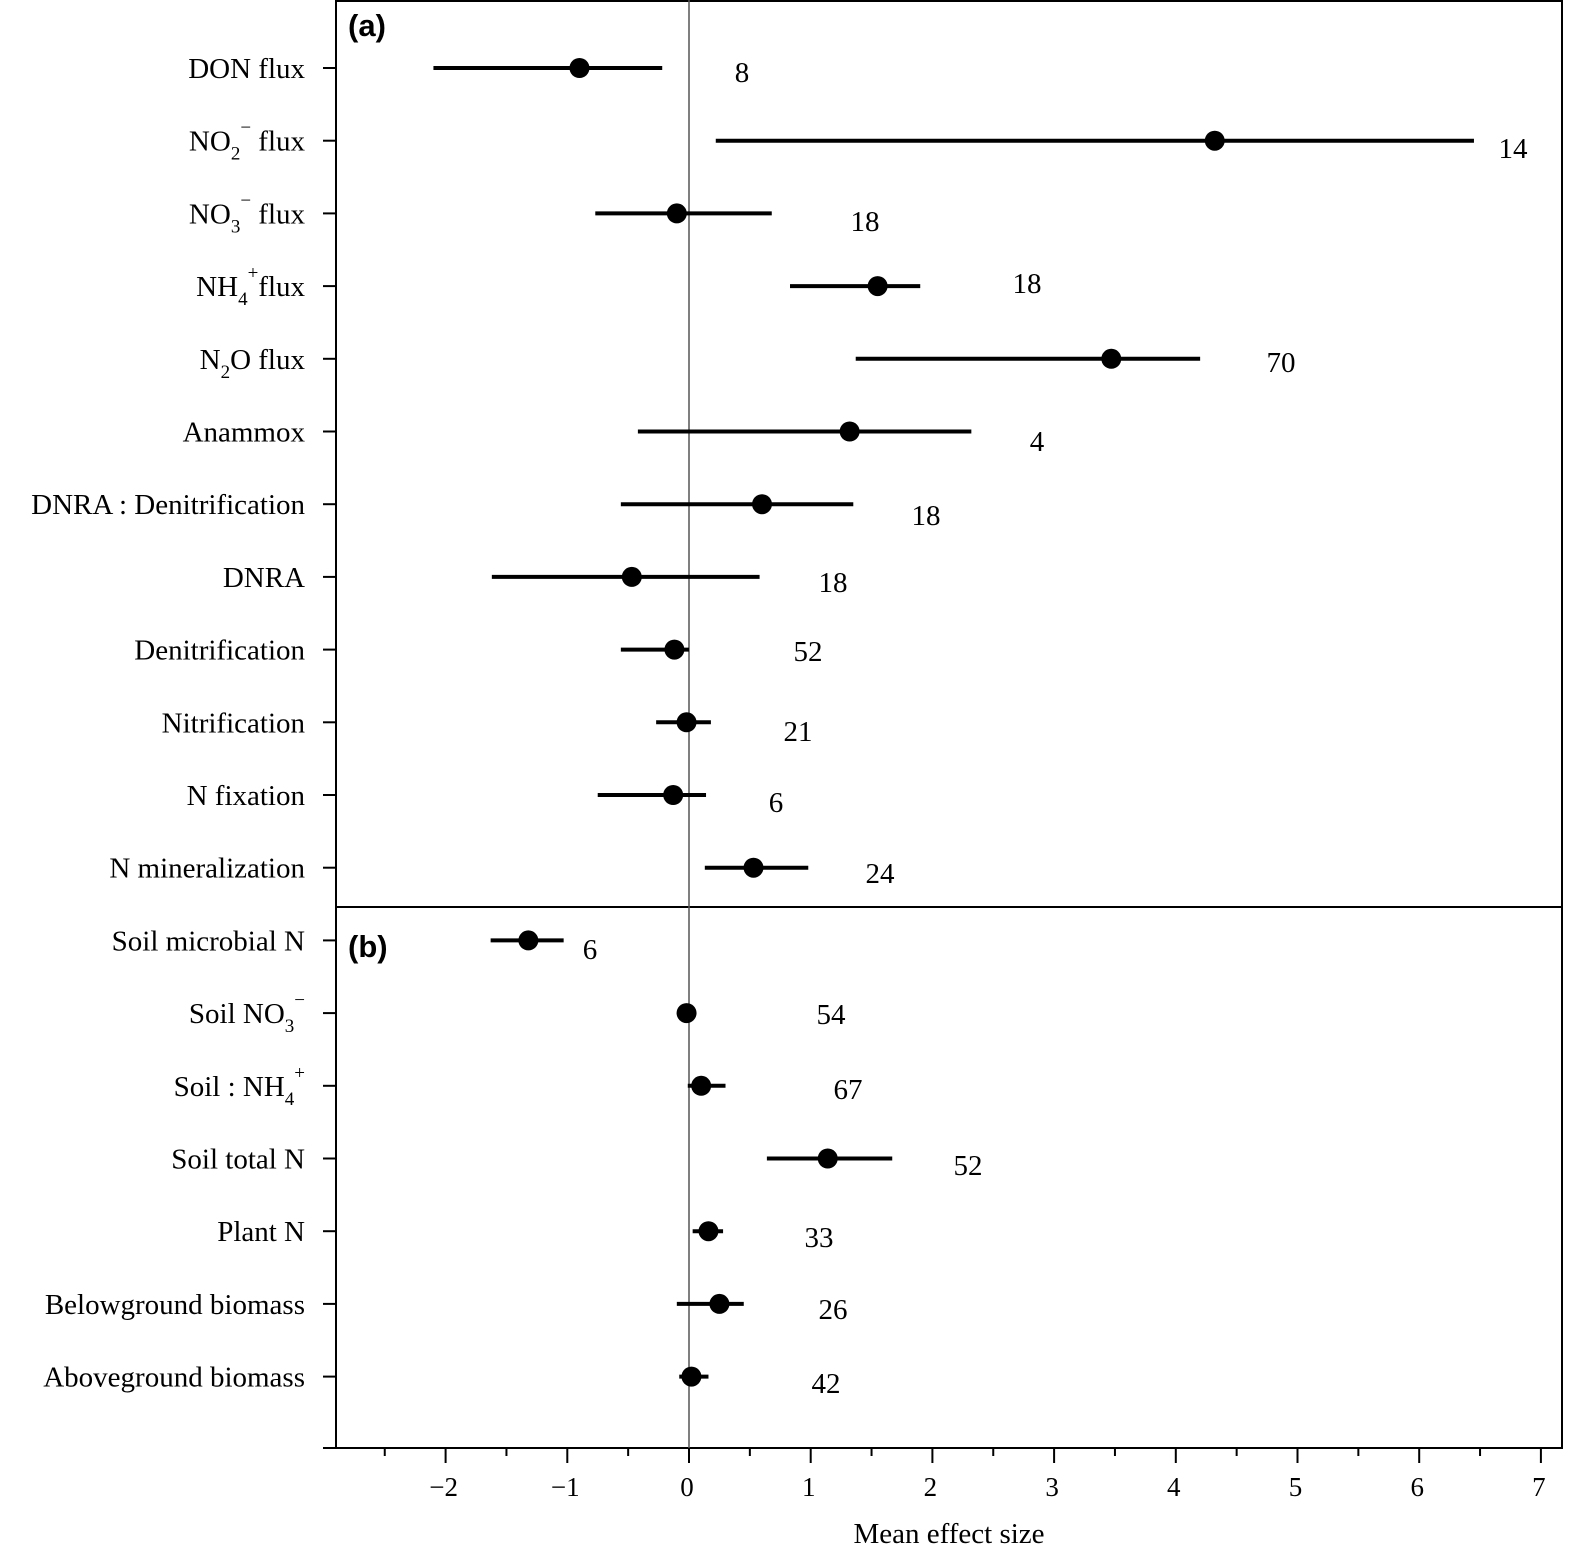  I want to click on sample-size-label: 21, so click(798, 732).